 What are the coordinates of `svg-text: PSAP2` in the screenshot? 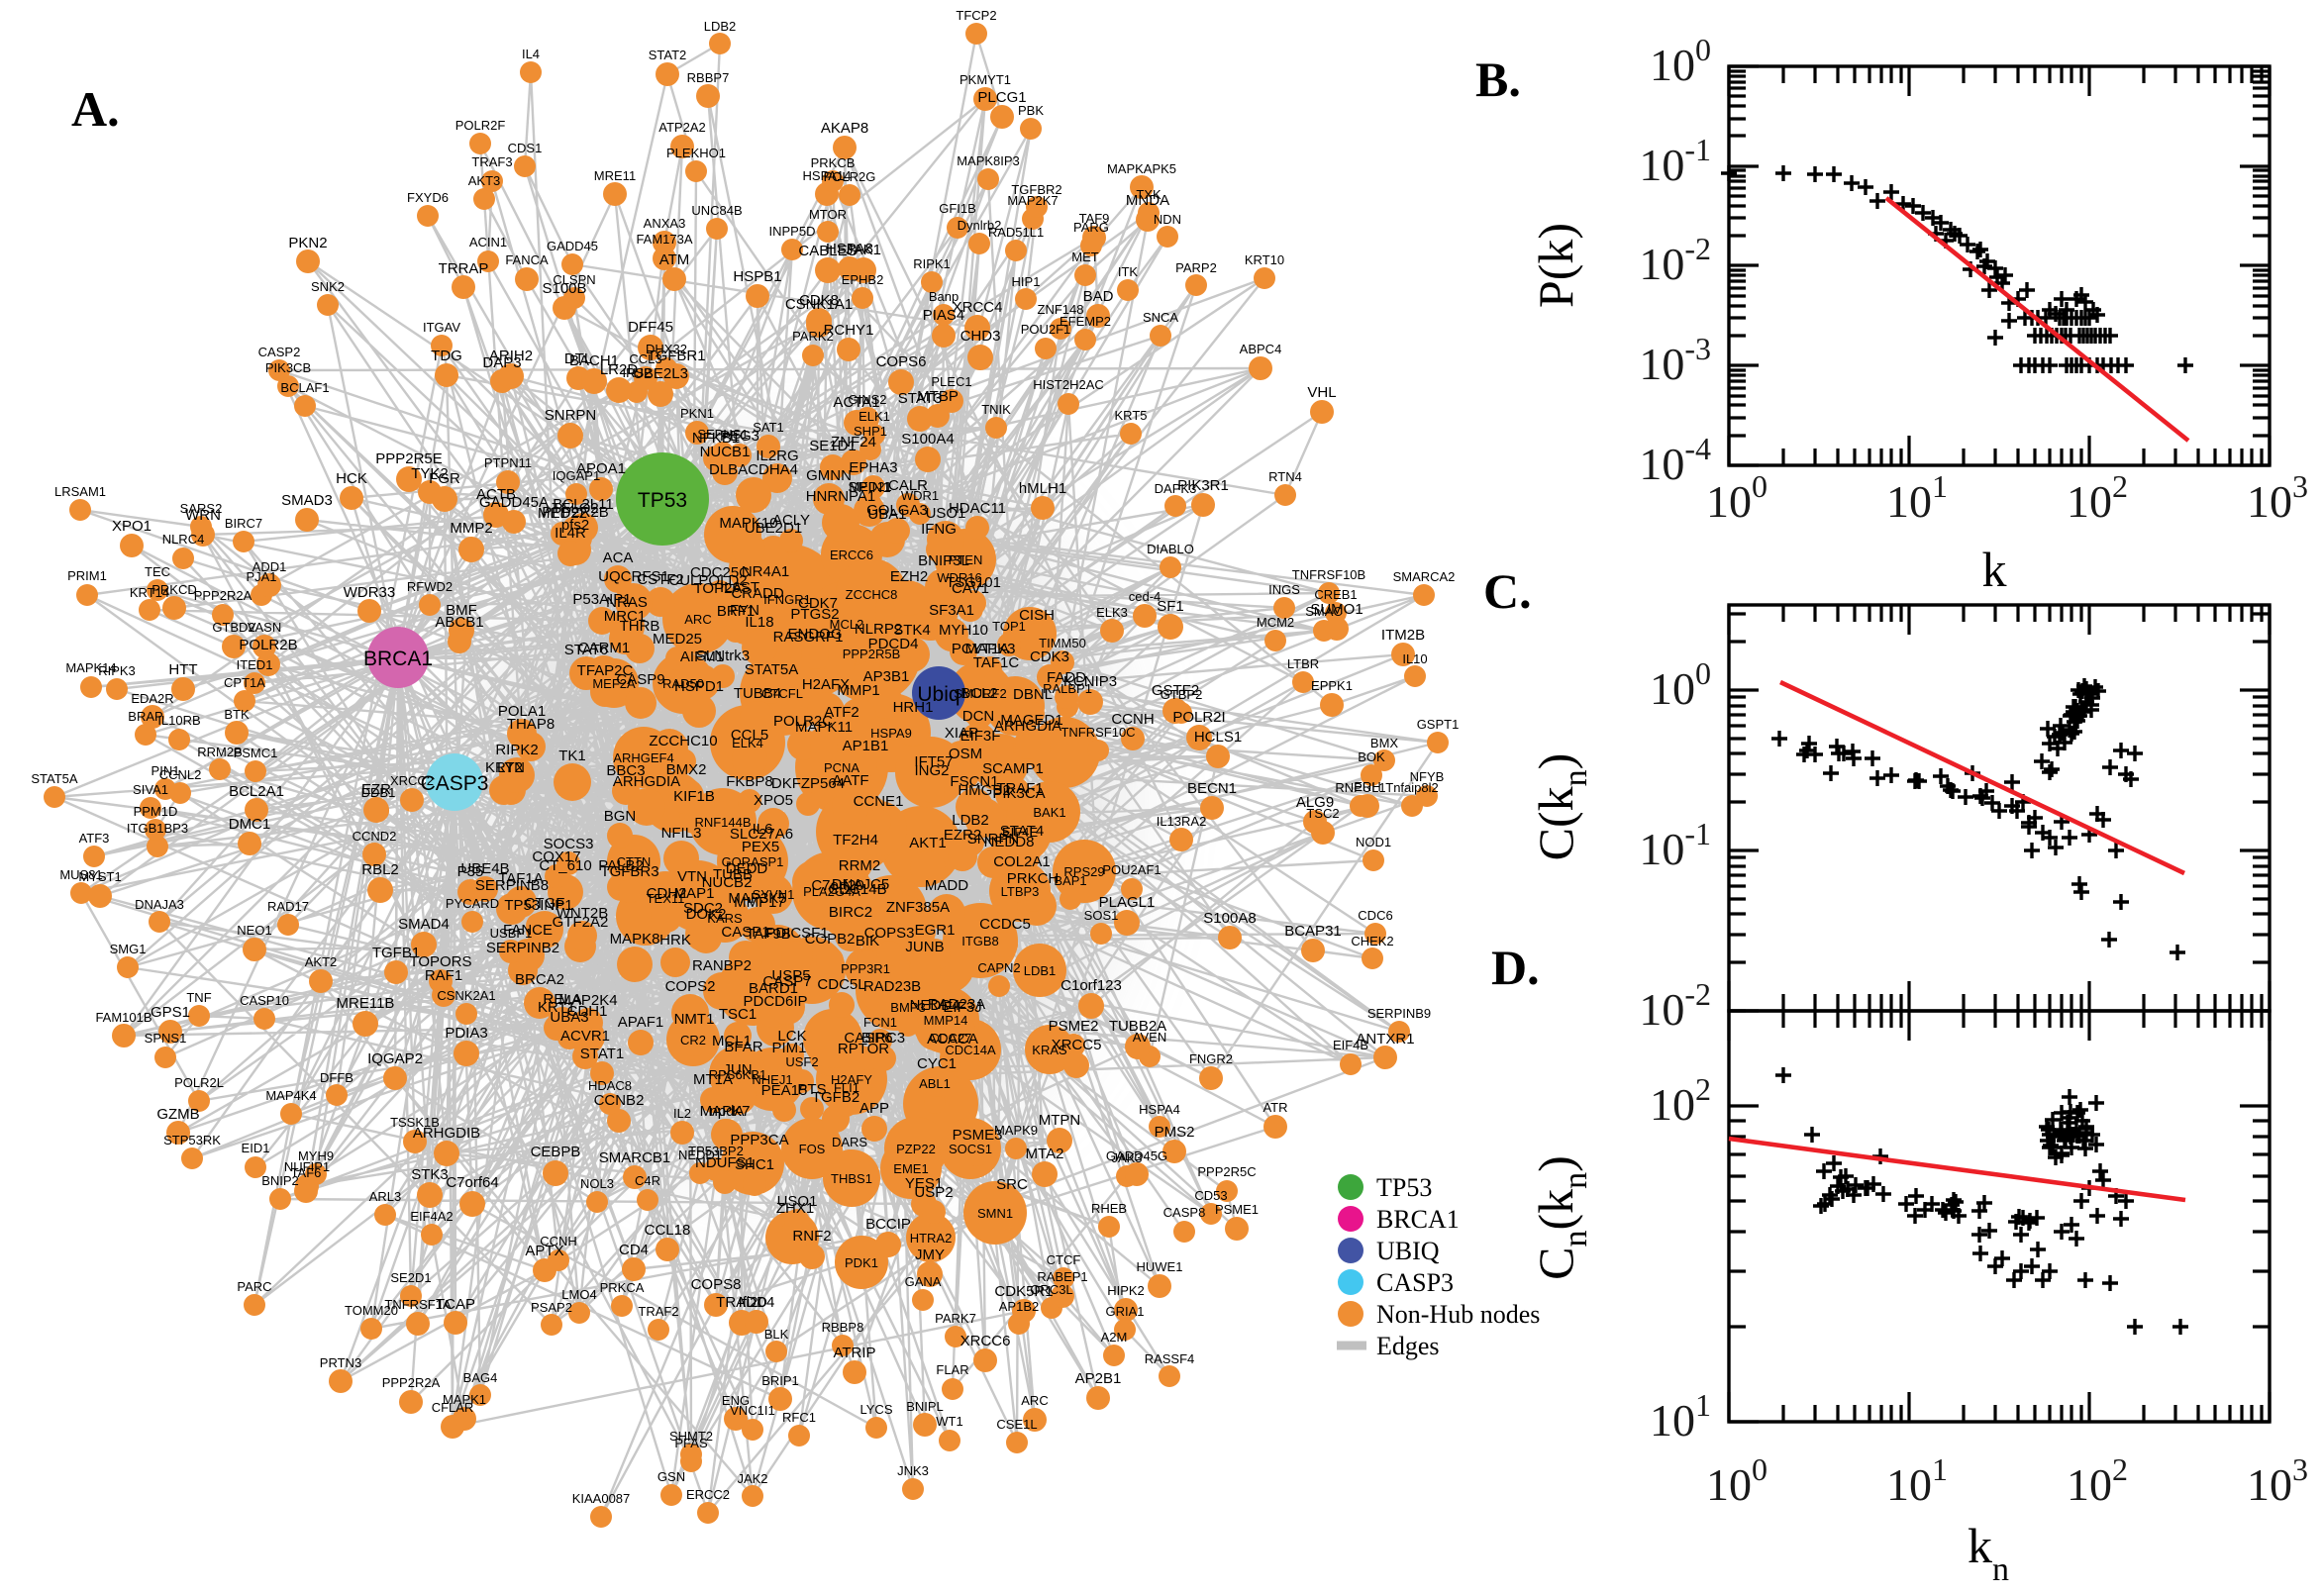 It's located at (552, 1307).